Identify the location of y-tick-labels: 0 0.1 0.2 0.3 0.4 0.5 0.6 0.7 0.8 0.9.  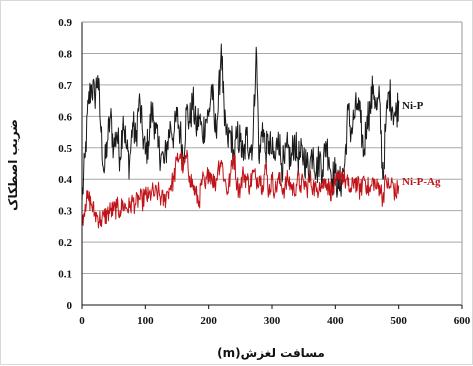
(65, 164).